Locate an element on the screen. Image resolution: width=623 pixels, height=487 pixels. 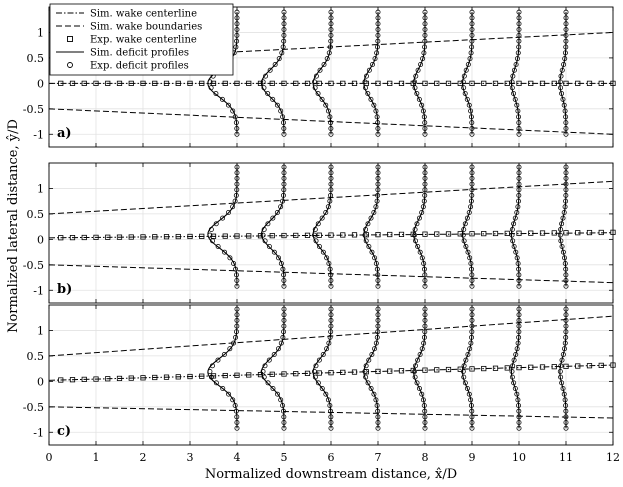
y-tick-label: 1 is located at coordinates (40, 32).